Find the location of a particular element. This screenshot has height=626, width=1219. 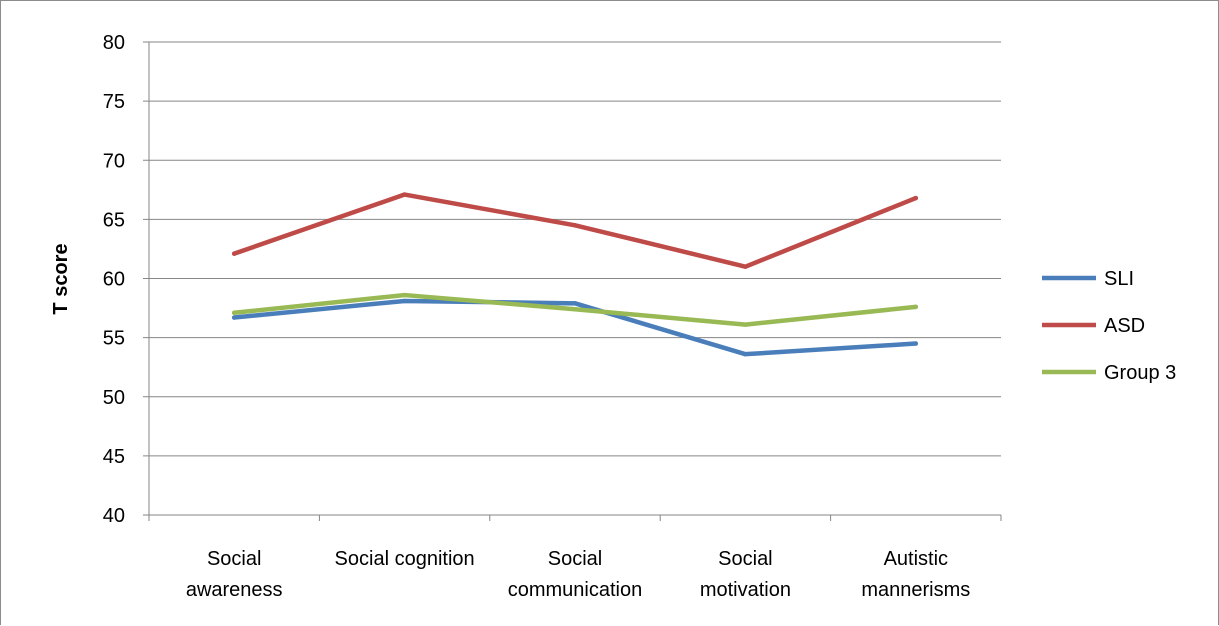

x-tick-label: Social awareness is located at coordinates (234, 574).